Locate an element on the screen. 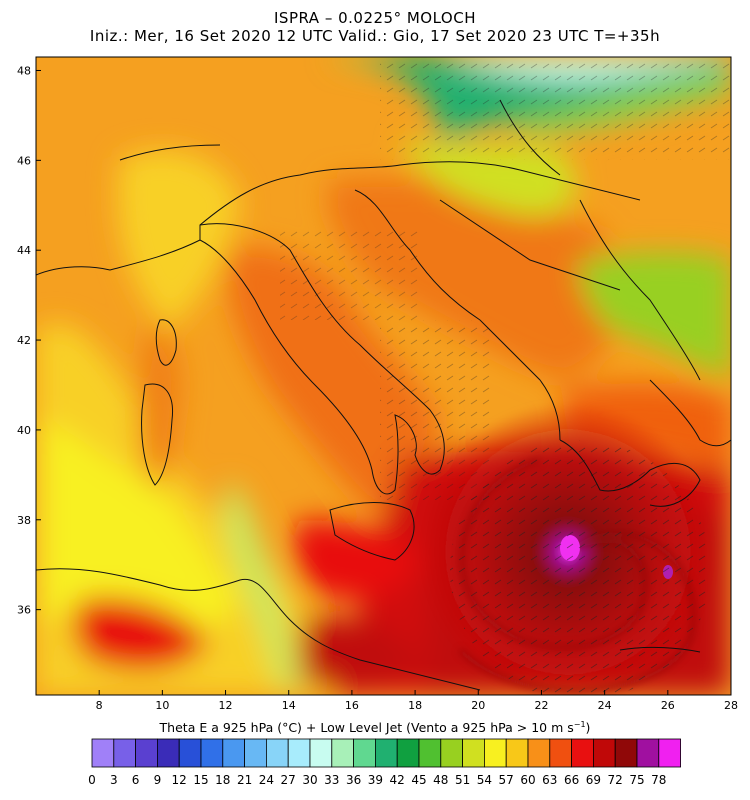 The width and height of the screenshot is (750, 800). colorbar-label: 3 is located at coordinates (114, 780).